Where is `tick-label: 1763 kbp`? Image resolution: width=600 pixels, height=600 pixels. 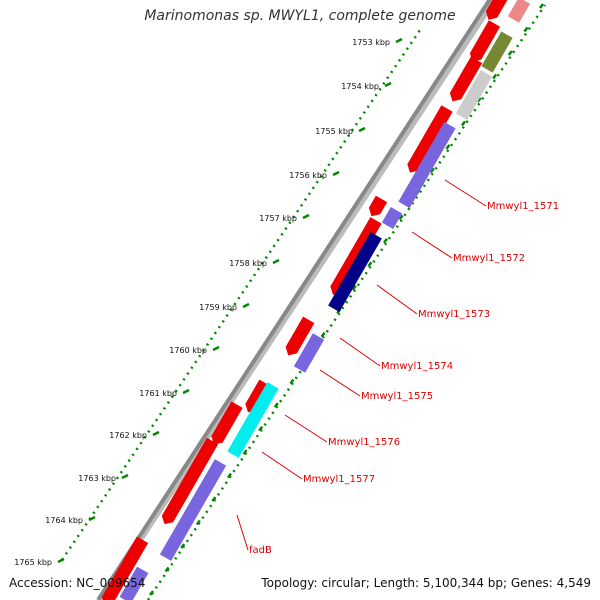 tick-label: 1763 kbp is located at coordinates (97, 478).